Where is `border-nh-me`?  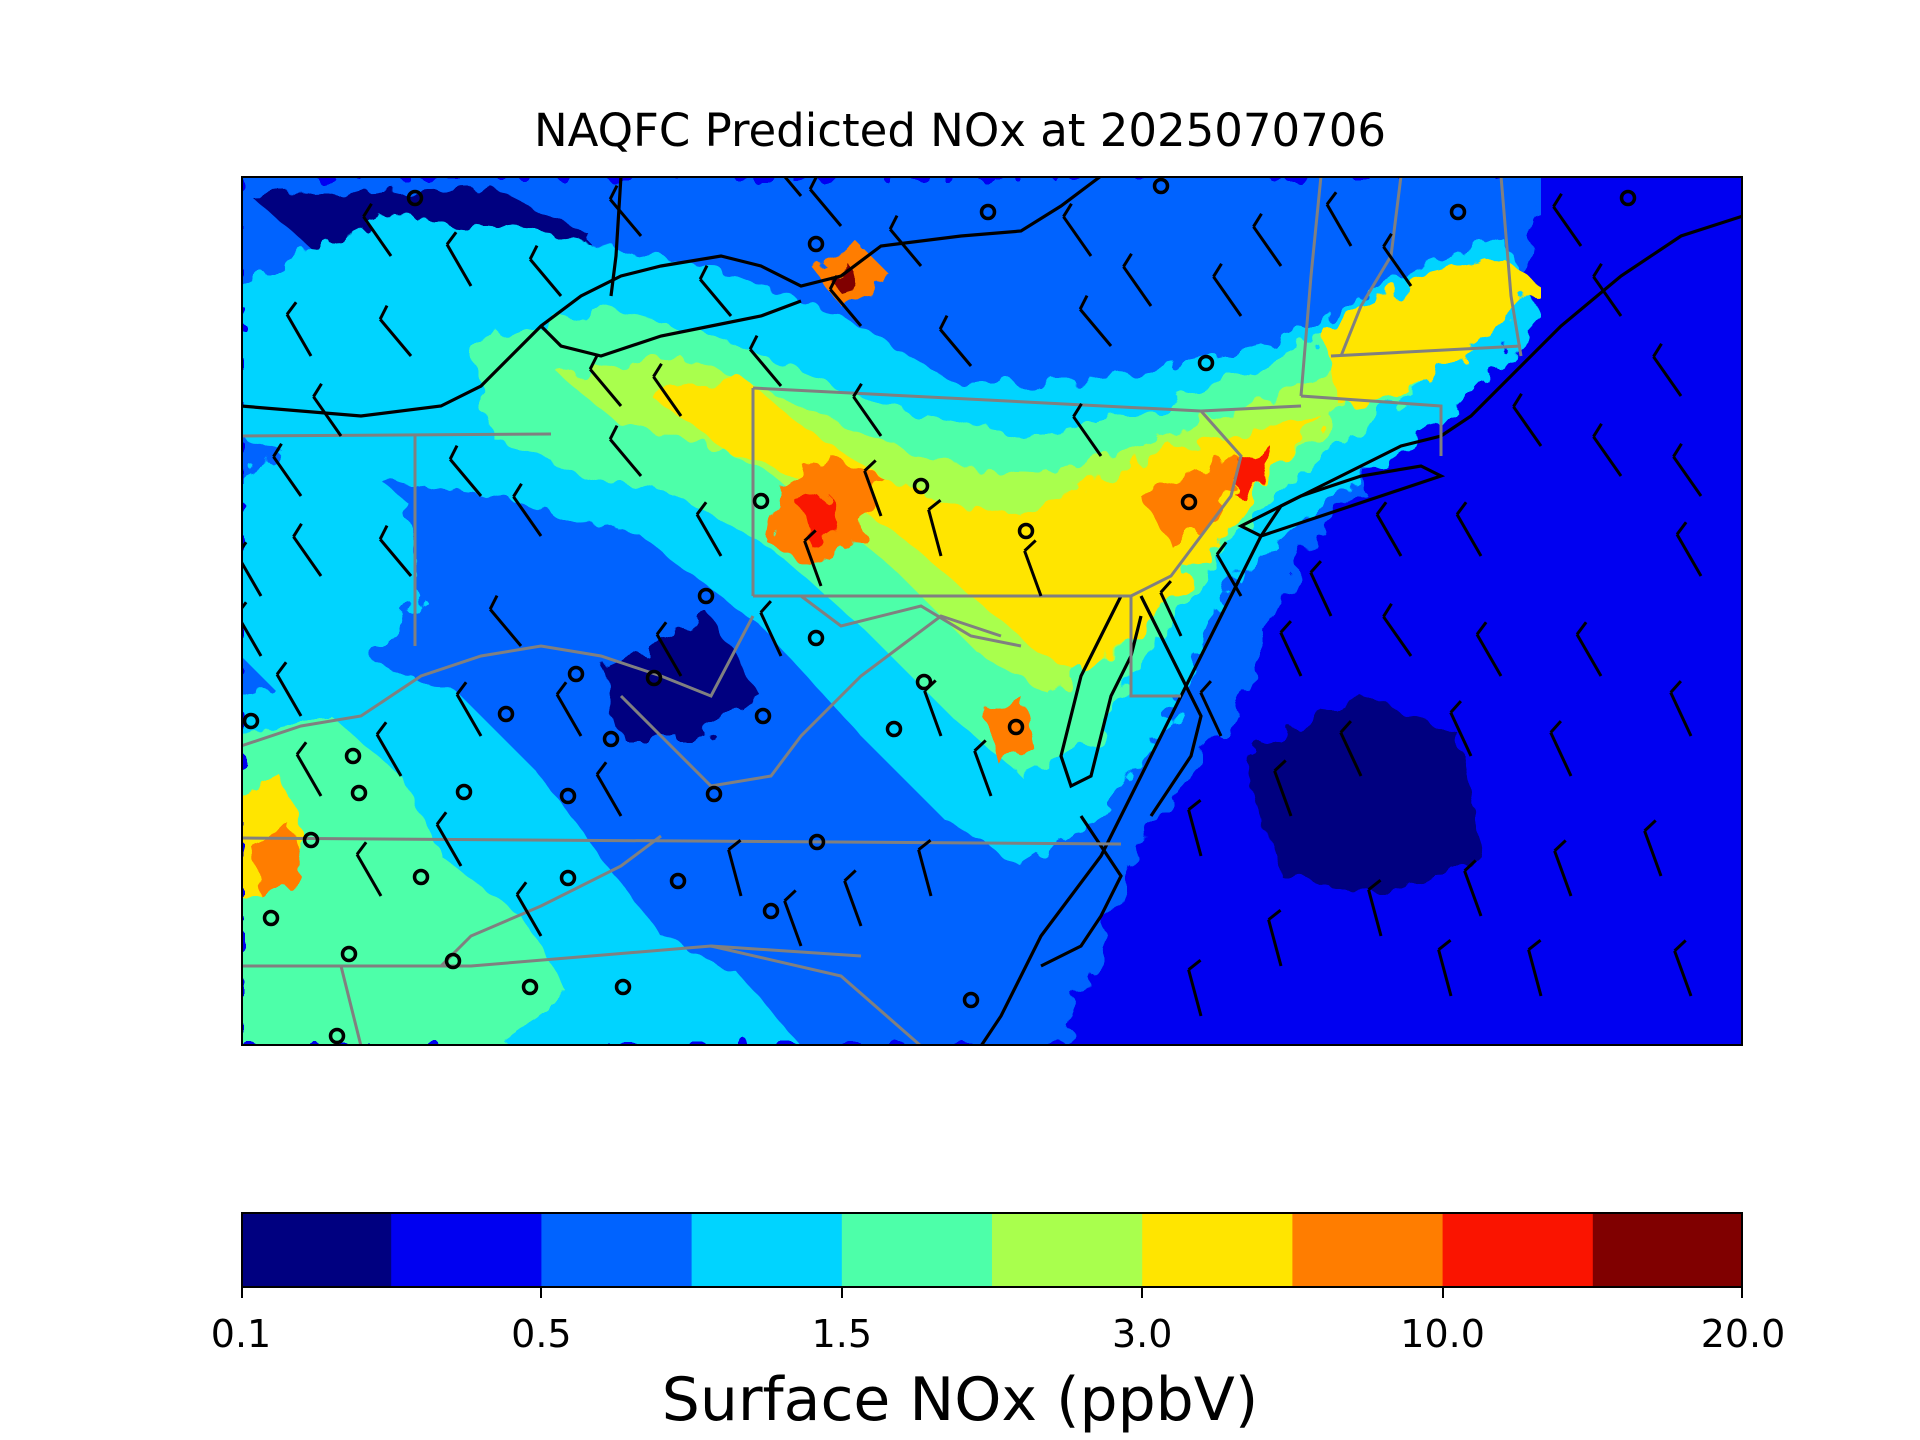
border-nh-me is located at coordinates (1511, 266).